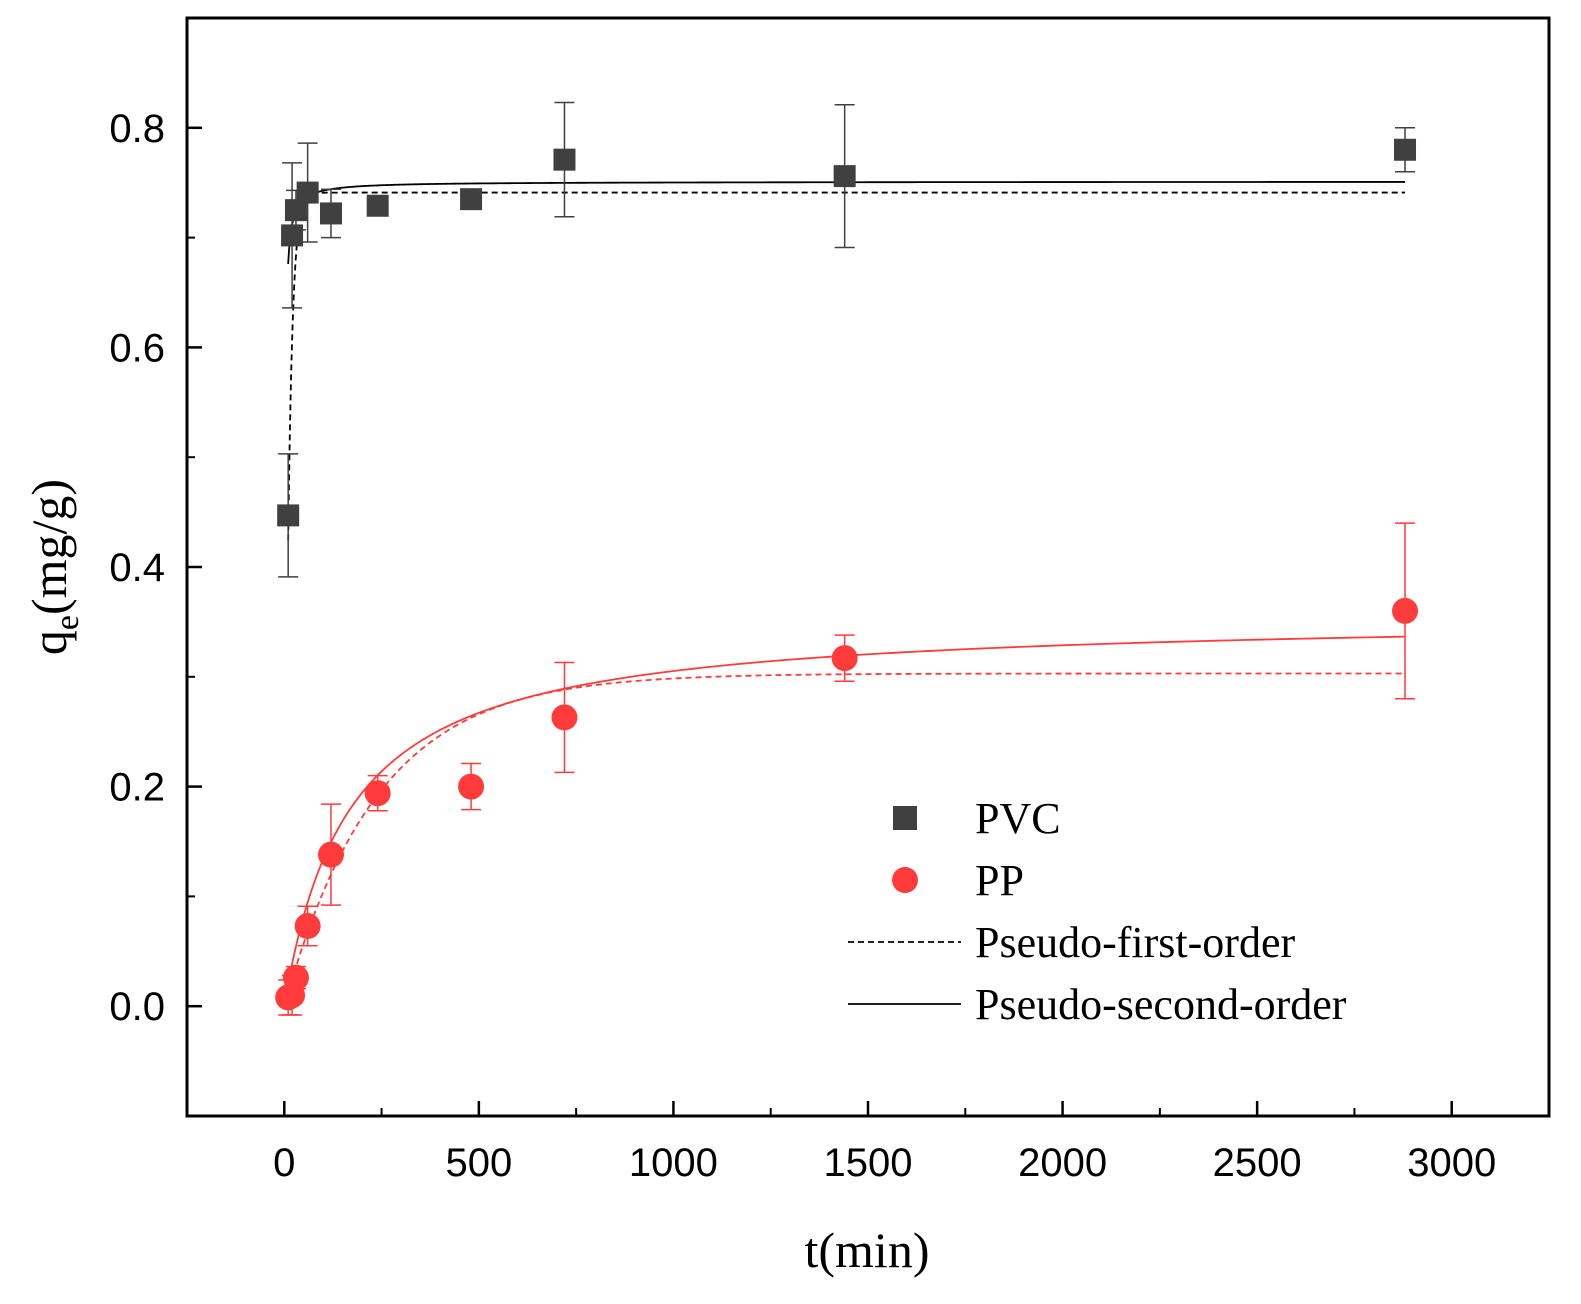 The image size is (1581, 1304). What do you see at coordinates (137, 348) in the screenshot?
I see `y-tick-label: 0.6` at bounding box center [137, 348].